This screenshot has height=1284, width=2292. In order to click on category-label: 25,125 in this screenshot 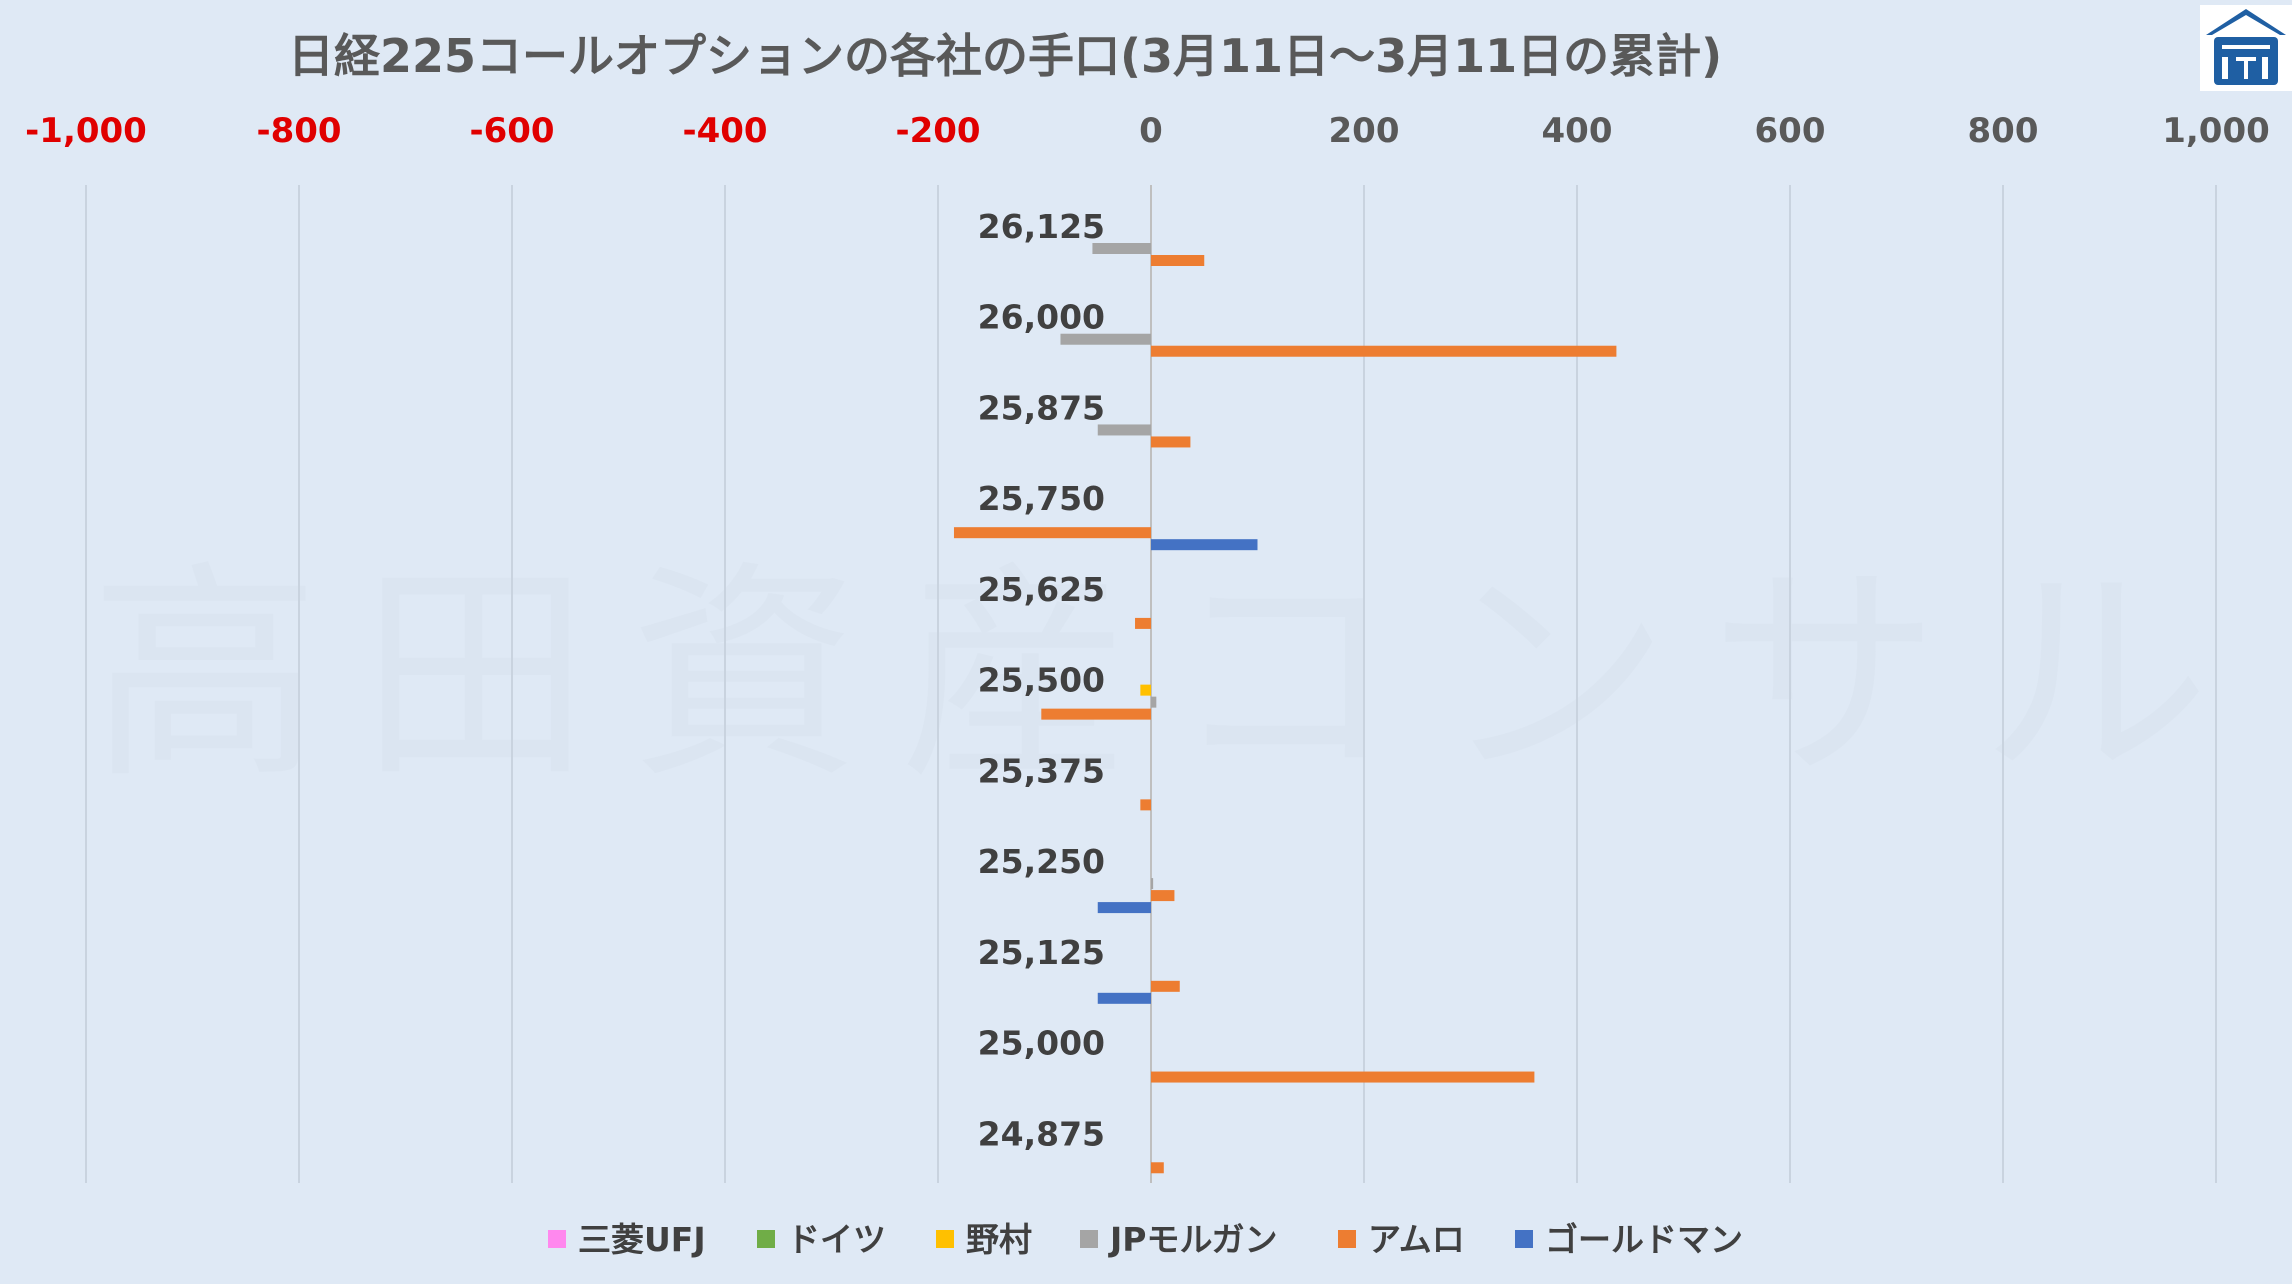, I will do `click(1041, 952)`.